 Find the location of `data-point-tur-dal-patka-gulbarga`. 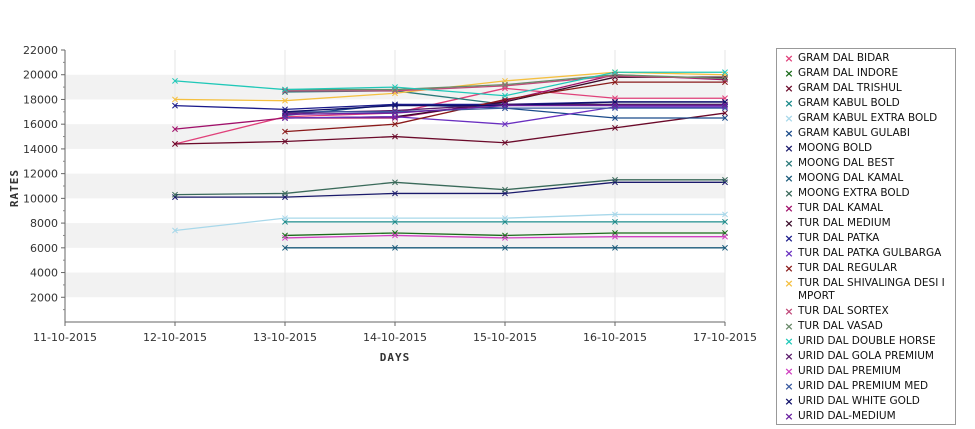

data-point-tur-dal-patka-gulbarga is located at coordinates (505, 124).